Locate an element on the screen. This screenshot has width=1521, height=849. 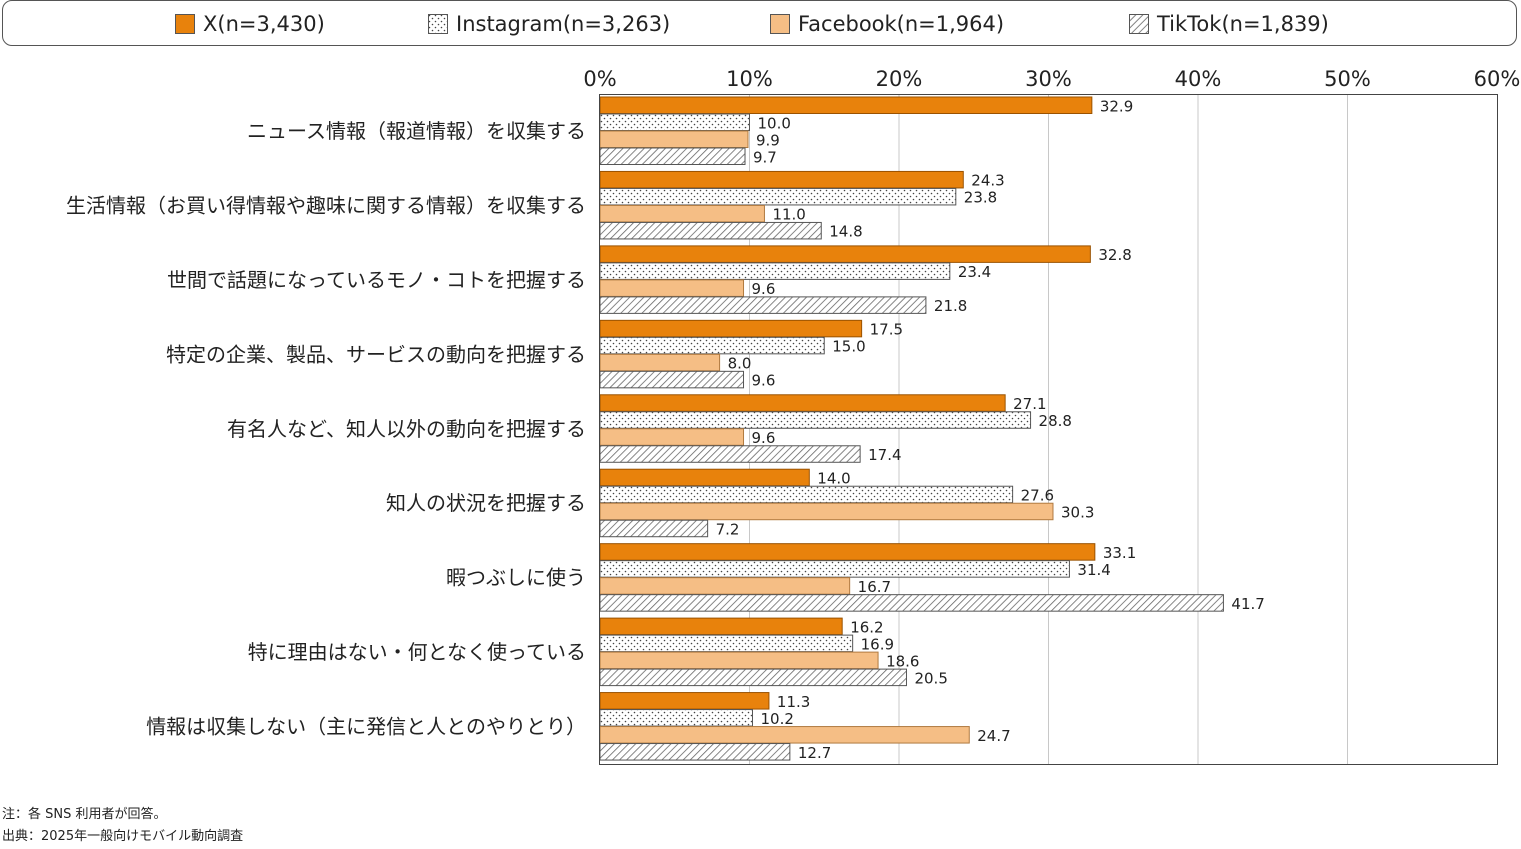
data-label: 27.1 is located at coordinates (1029, 404).